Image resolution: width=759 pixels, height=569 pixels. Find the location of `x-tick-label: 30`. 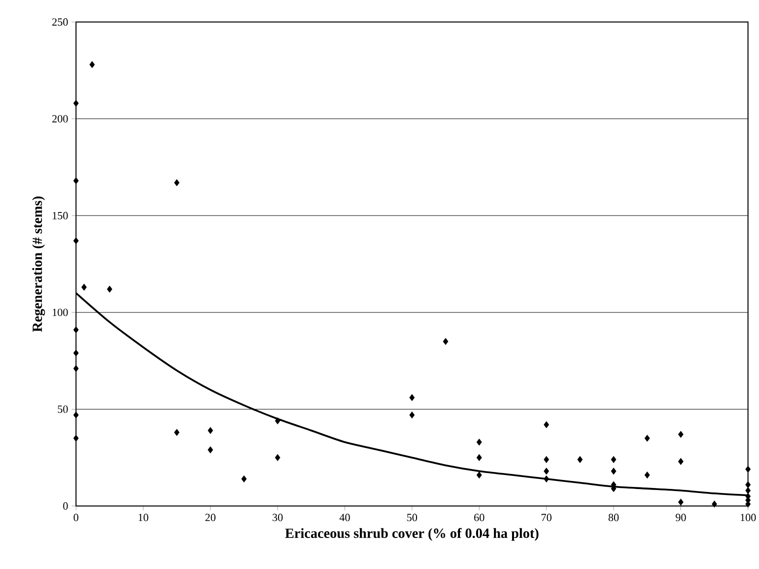

x-tick-label: 30 is located at coordinates (277, 518).